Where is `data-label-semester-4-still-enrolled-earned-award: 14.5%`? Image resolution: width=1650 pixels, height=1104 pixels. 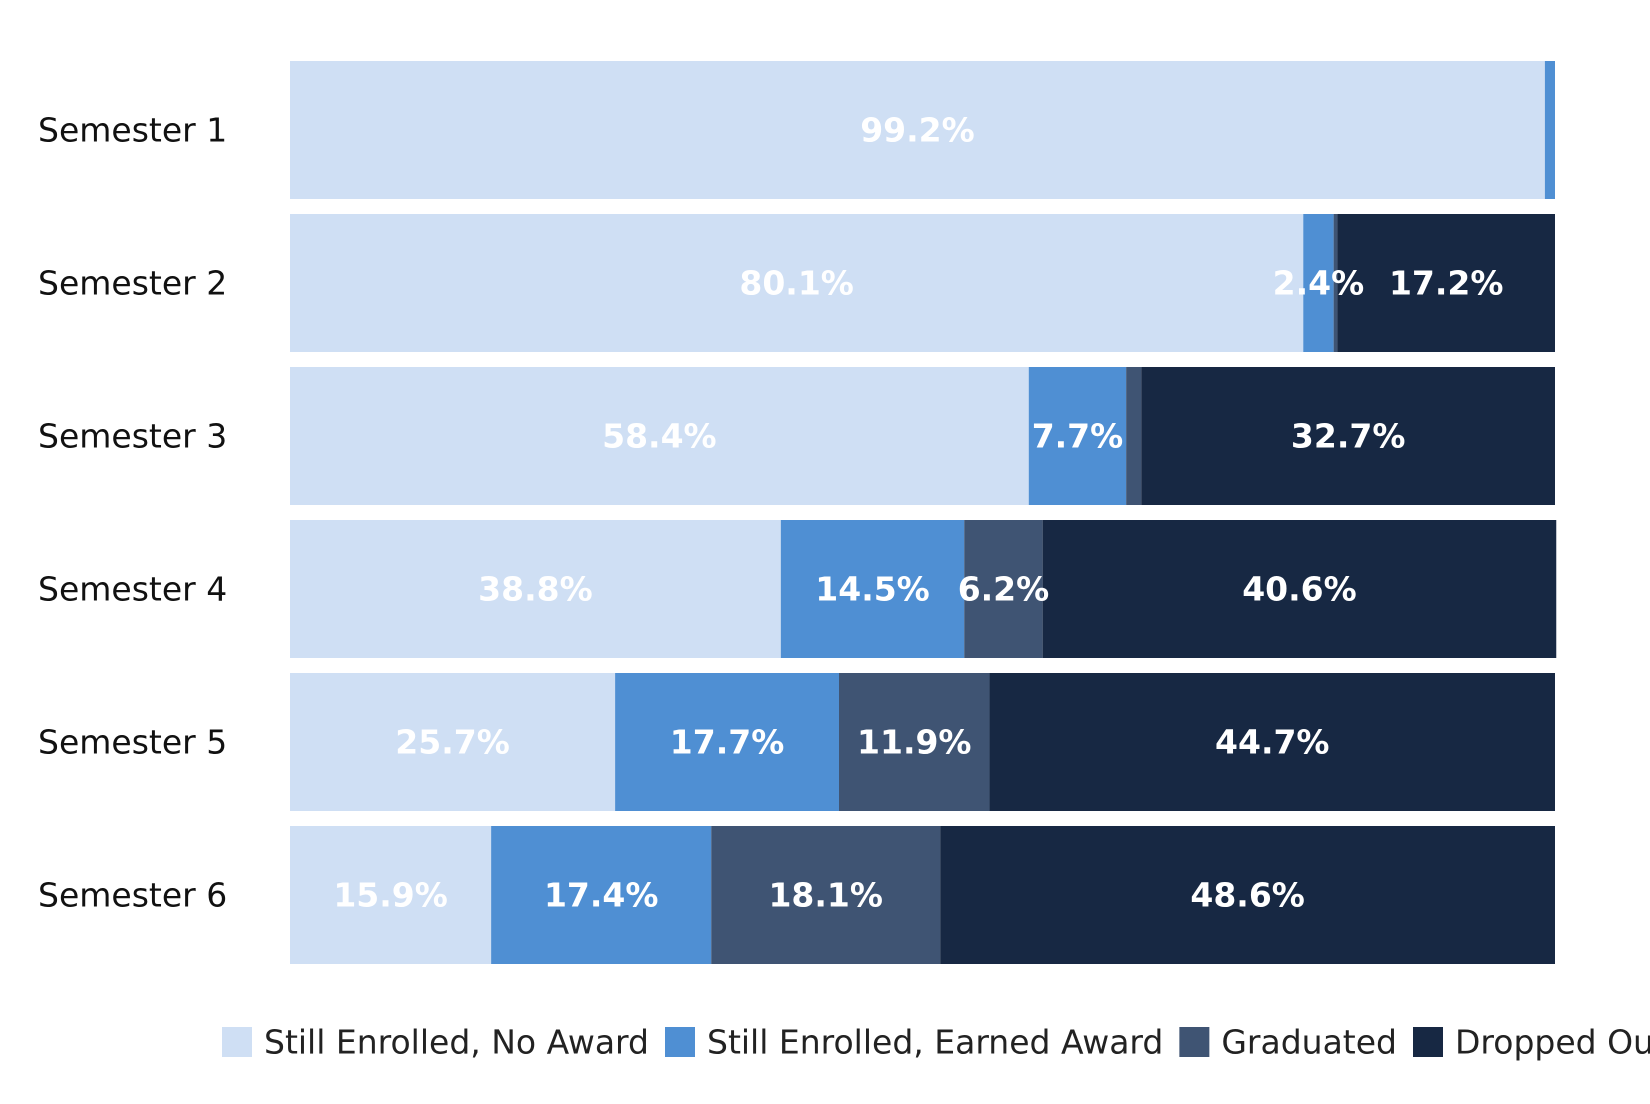 data-label-semester-4-still-enrolled-earned-award: 14.5% is located at coordinates (872, 589).